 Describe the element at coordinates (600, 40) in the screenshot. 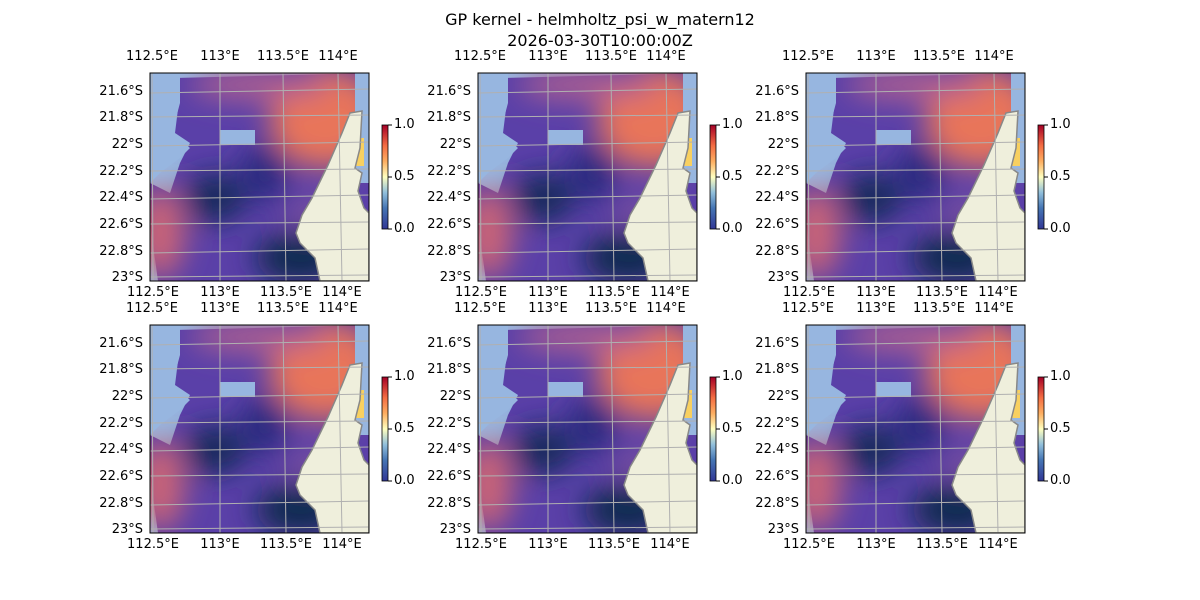

I see `figure-subtitle: 2026-03-30T10:00:00Z` at that location.